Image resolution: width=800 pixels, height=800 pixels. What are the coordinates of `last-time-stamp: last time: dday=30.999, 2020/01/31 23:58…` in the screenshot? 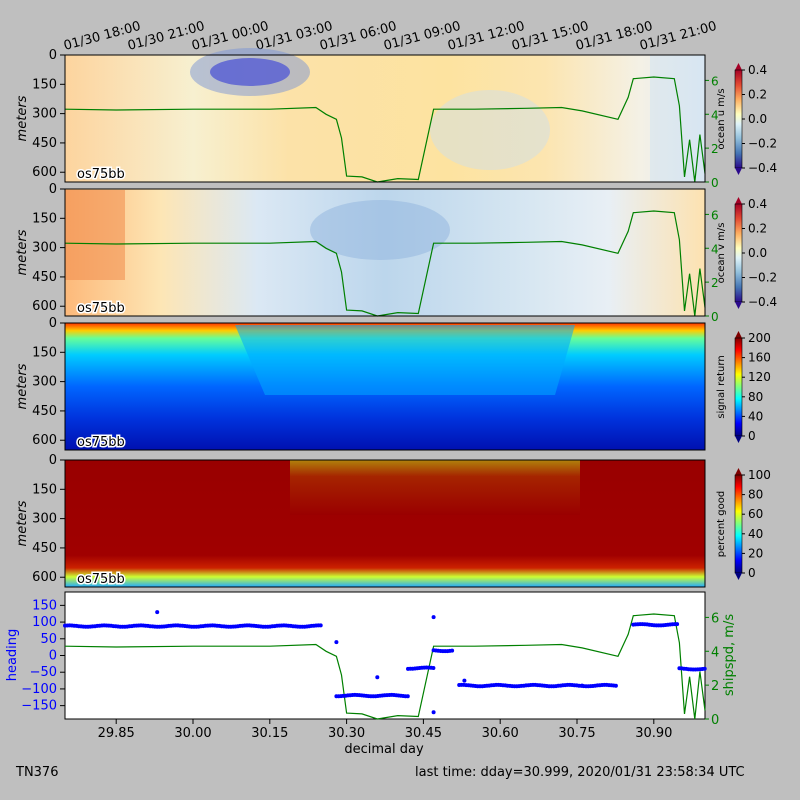 It's located at (580, 772).